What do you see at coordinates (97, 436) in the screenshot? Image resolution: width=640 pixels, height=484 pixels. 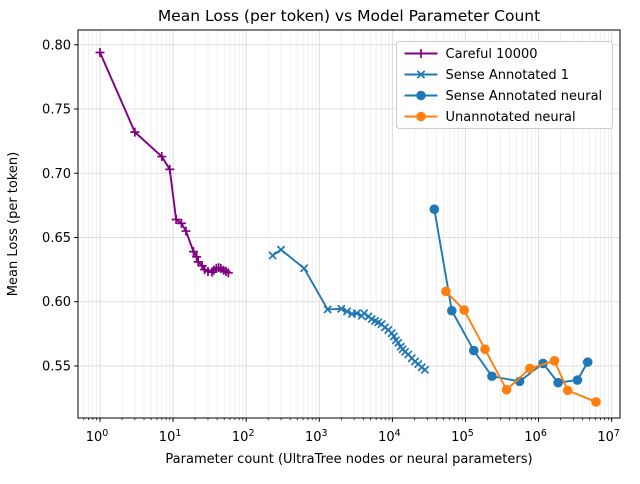 I see `x-tick-label: 10⁰` at bounding box center [97, 436].